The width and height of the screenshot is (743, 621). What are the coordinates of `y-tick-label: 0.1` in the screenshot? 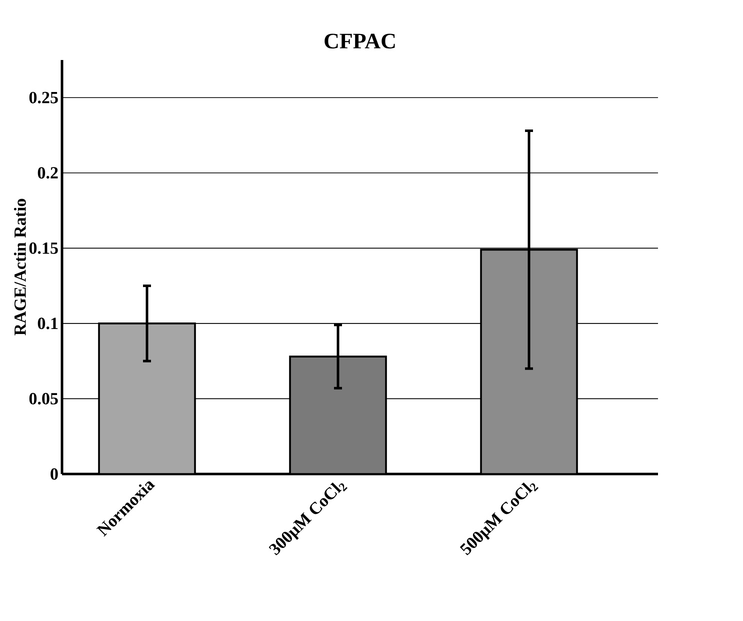 It's located at (48, 324).